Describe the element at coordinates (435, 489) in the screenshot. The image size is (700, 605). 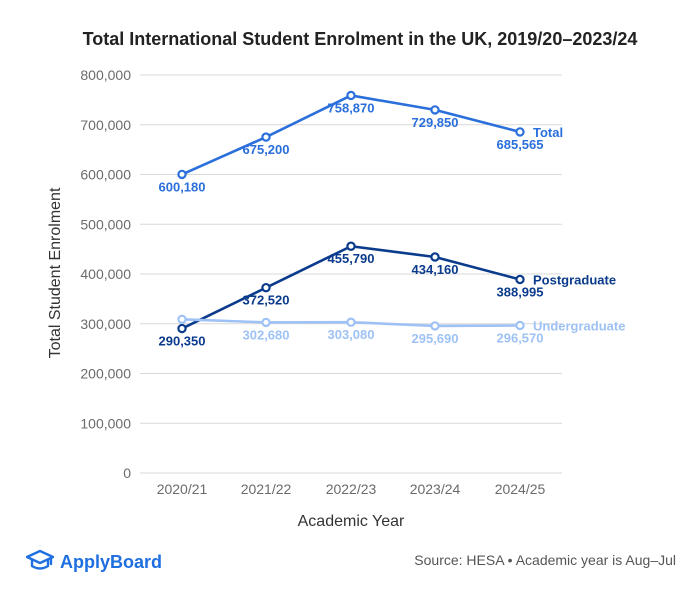
I see `x-tick-label: 2023/24` at that location.